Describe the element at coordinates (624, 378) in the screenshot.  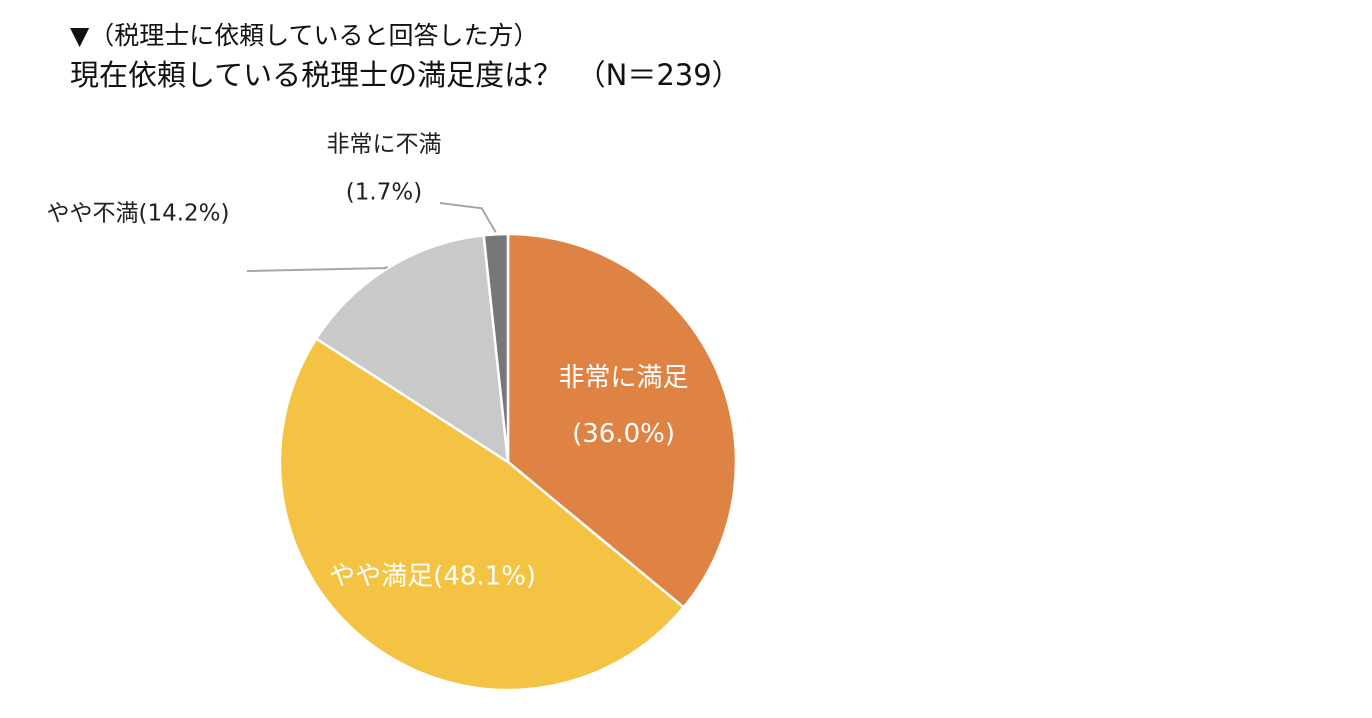
I see `data-label-name-very_satisfied: 非常に満足` at that location.